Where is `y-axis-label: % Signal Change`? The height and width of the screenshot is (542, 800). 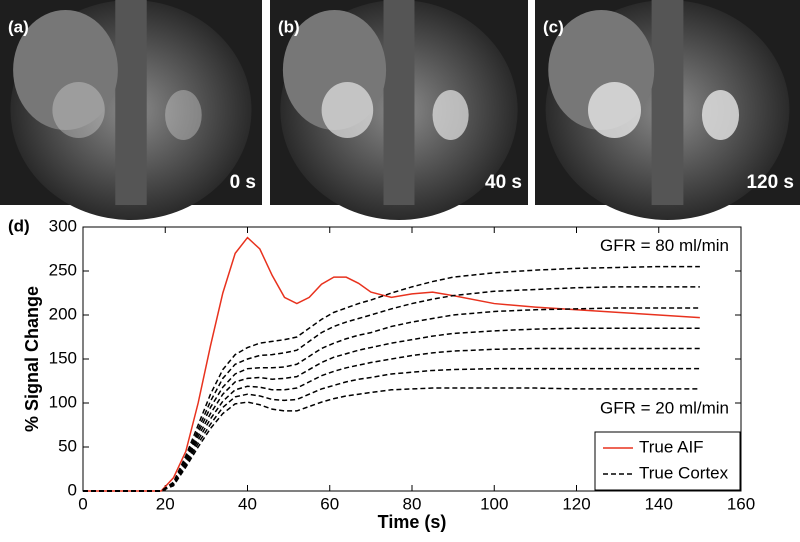 y-axis-label: % Signal Change is located at coordinates (32, 359).